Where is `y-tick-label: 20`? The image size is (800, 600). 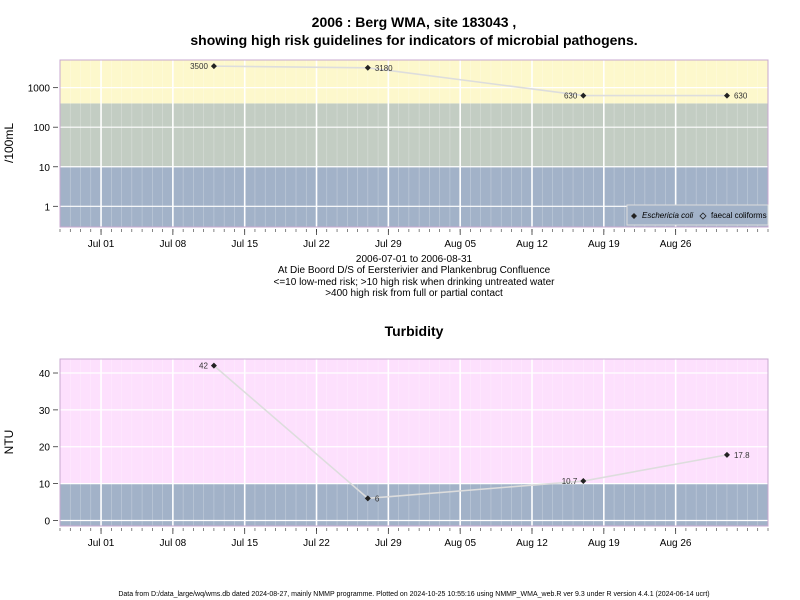 y-tick-label: 20 is located at coordinates (45, 448).